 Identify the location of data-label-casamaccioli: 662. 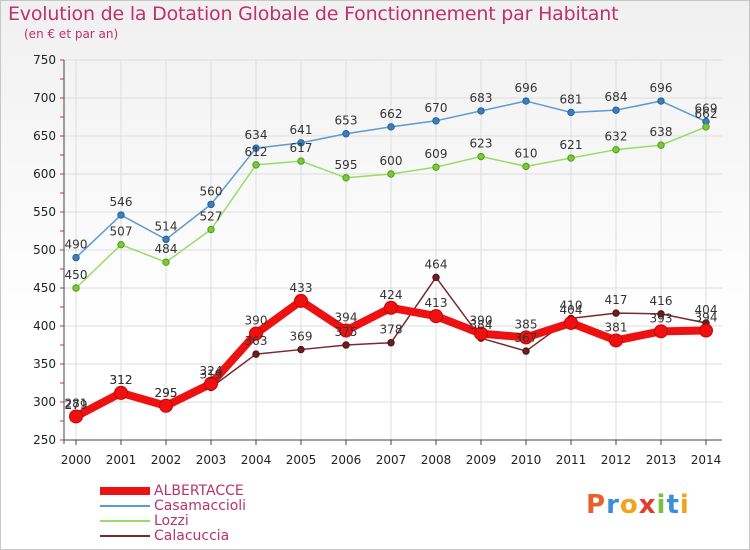
(391, 114).